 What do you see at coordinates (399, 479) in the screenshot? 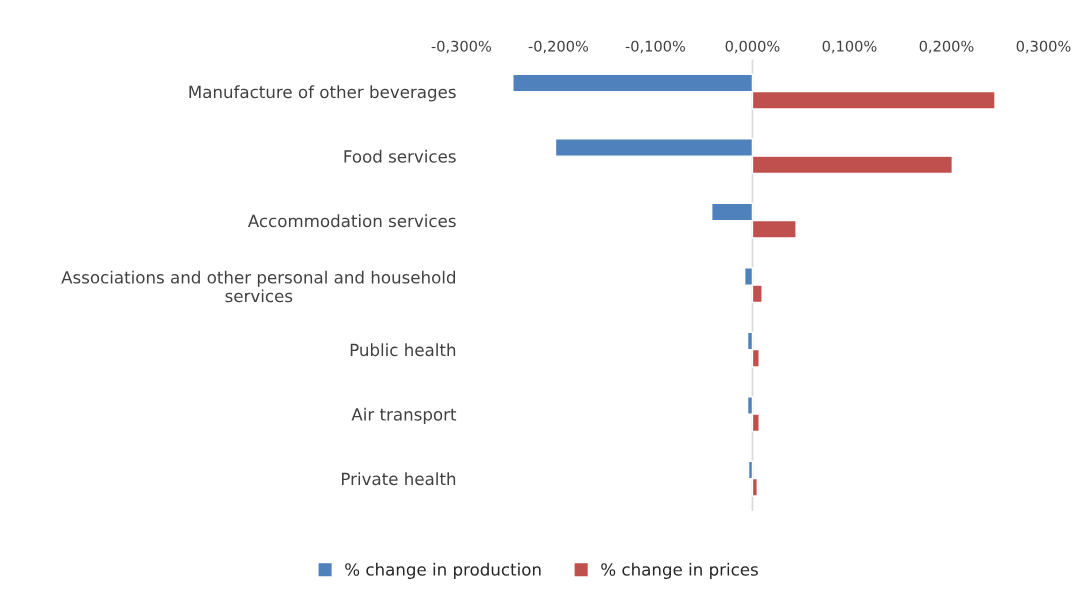
I see `y-tick-label: Private health` at bounding box center [399, 479].